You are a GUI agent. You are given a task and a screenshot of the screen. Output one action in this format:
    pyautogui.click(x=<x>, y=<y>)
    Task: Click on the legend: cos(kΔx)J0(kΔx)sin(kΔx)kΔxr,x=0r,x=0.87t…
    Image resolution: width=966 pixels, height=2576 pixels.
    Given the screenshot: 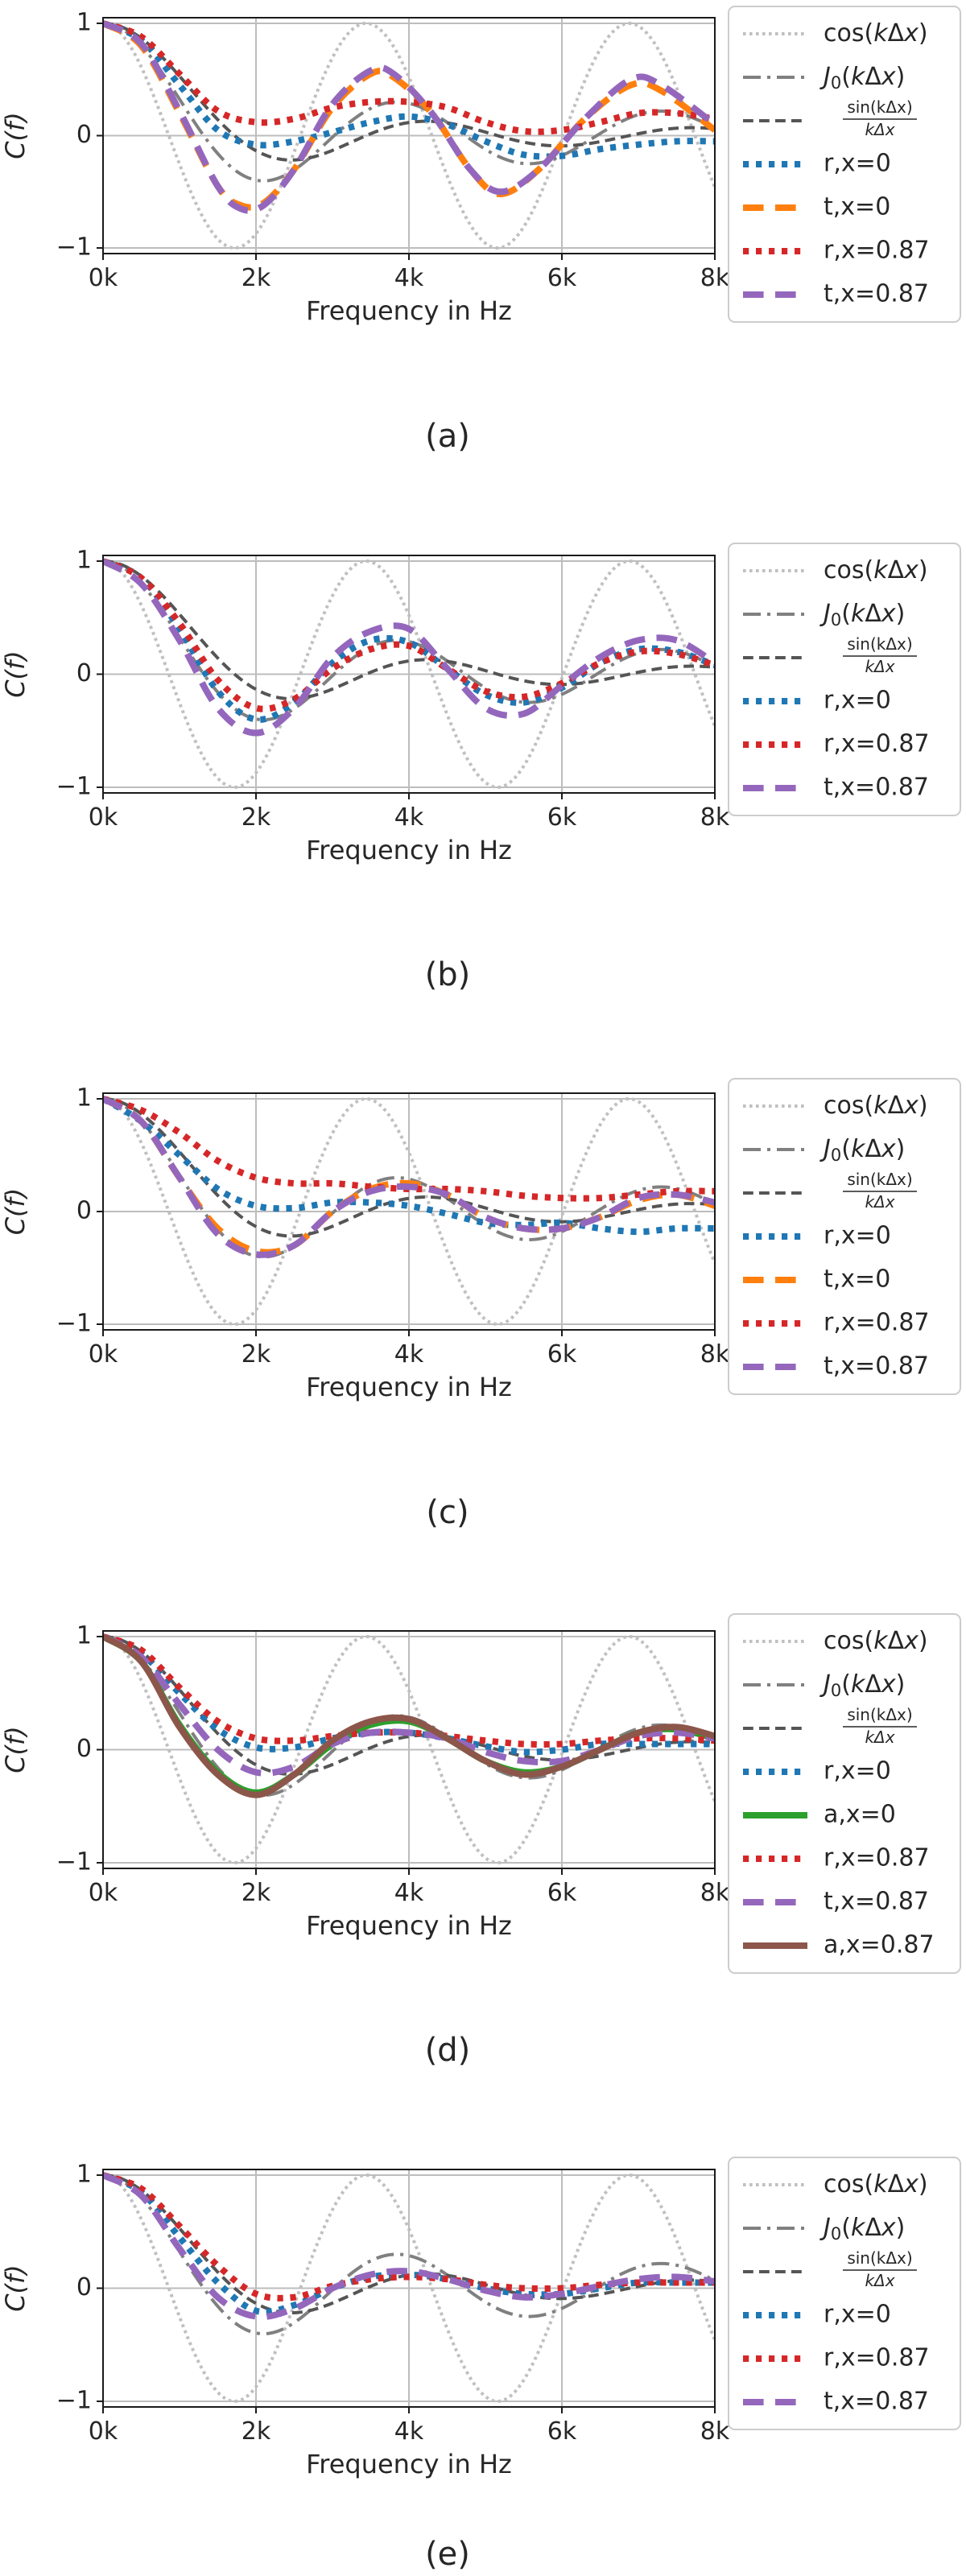 What is the action you would take?
    pyautogui.click(x=844, y=2293)
    